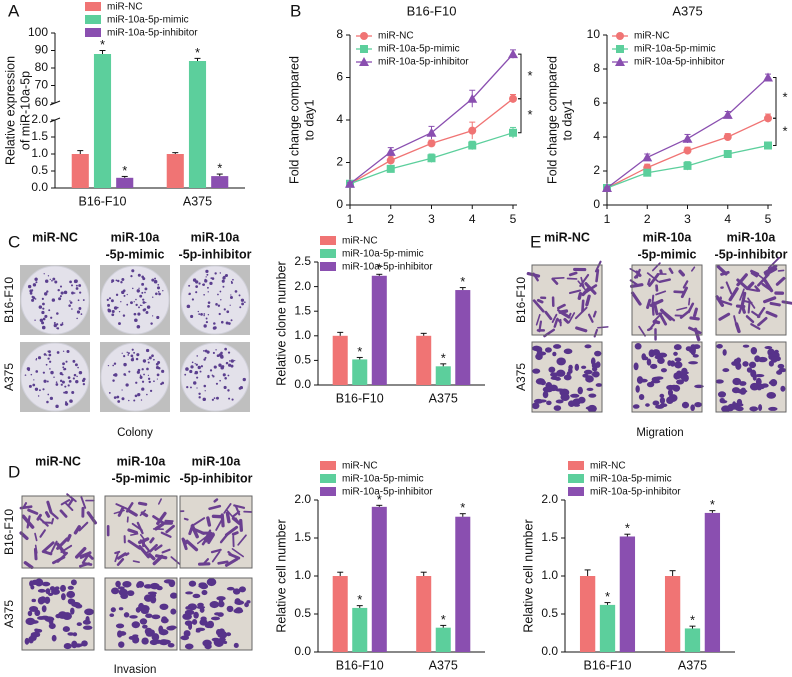 The width and height of the screenshot is (792, 677). I want to click on y-tick-label: 0.0, so click(39, 187).